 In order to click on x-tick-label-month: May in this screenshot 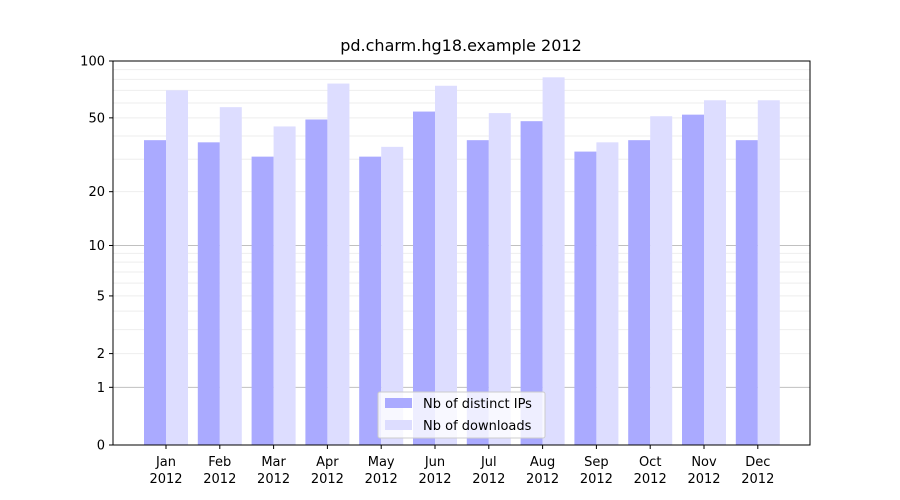, I will do `click(381, 462)`.